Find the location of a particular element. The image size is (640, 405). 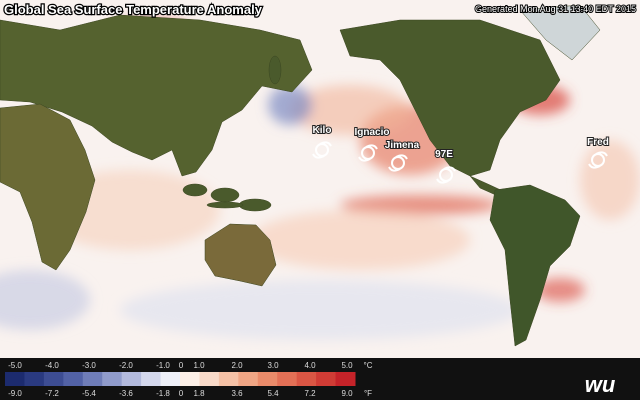

storm-label: 97E is located at coordinates (444, 154).